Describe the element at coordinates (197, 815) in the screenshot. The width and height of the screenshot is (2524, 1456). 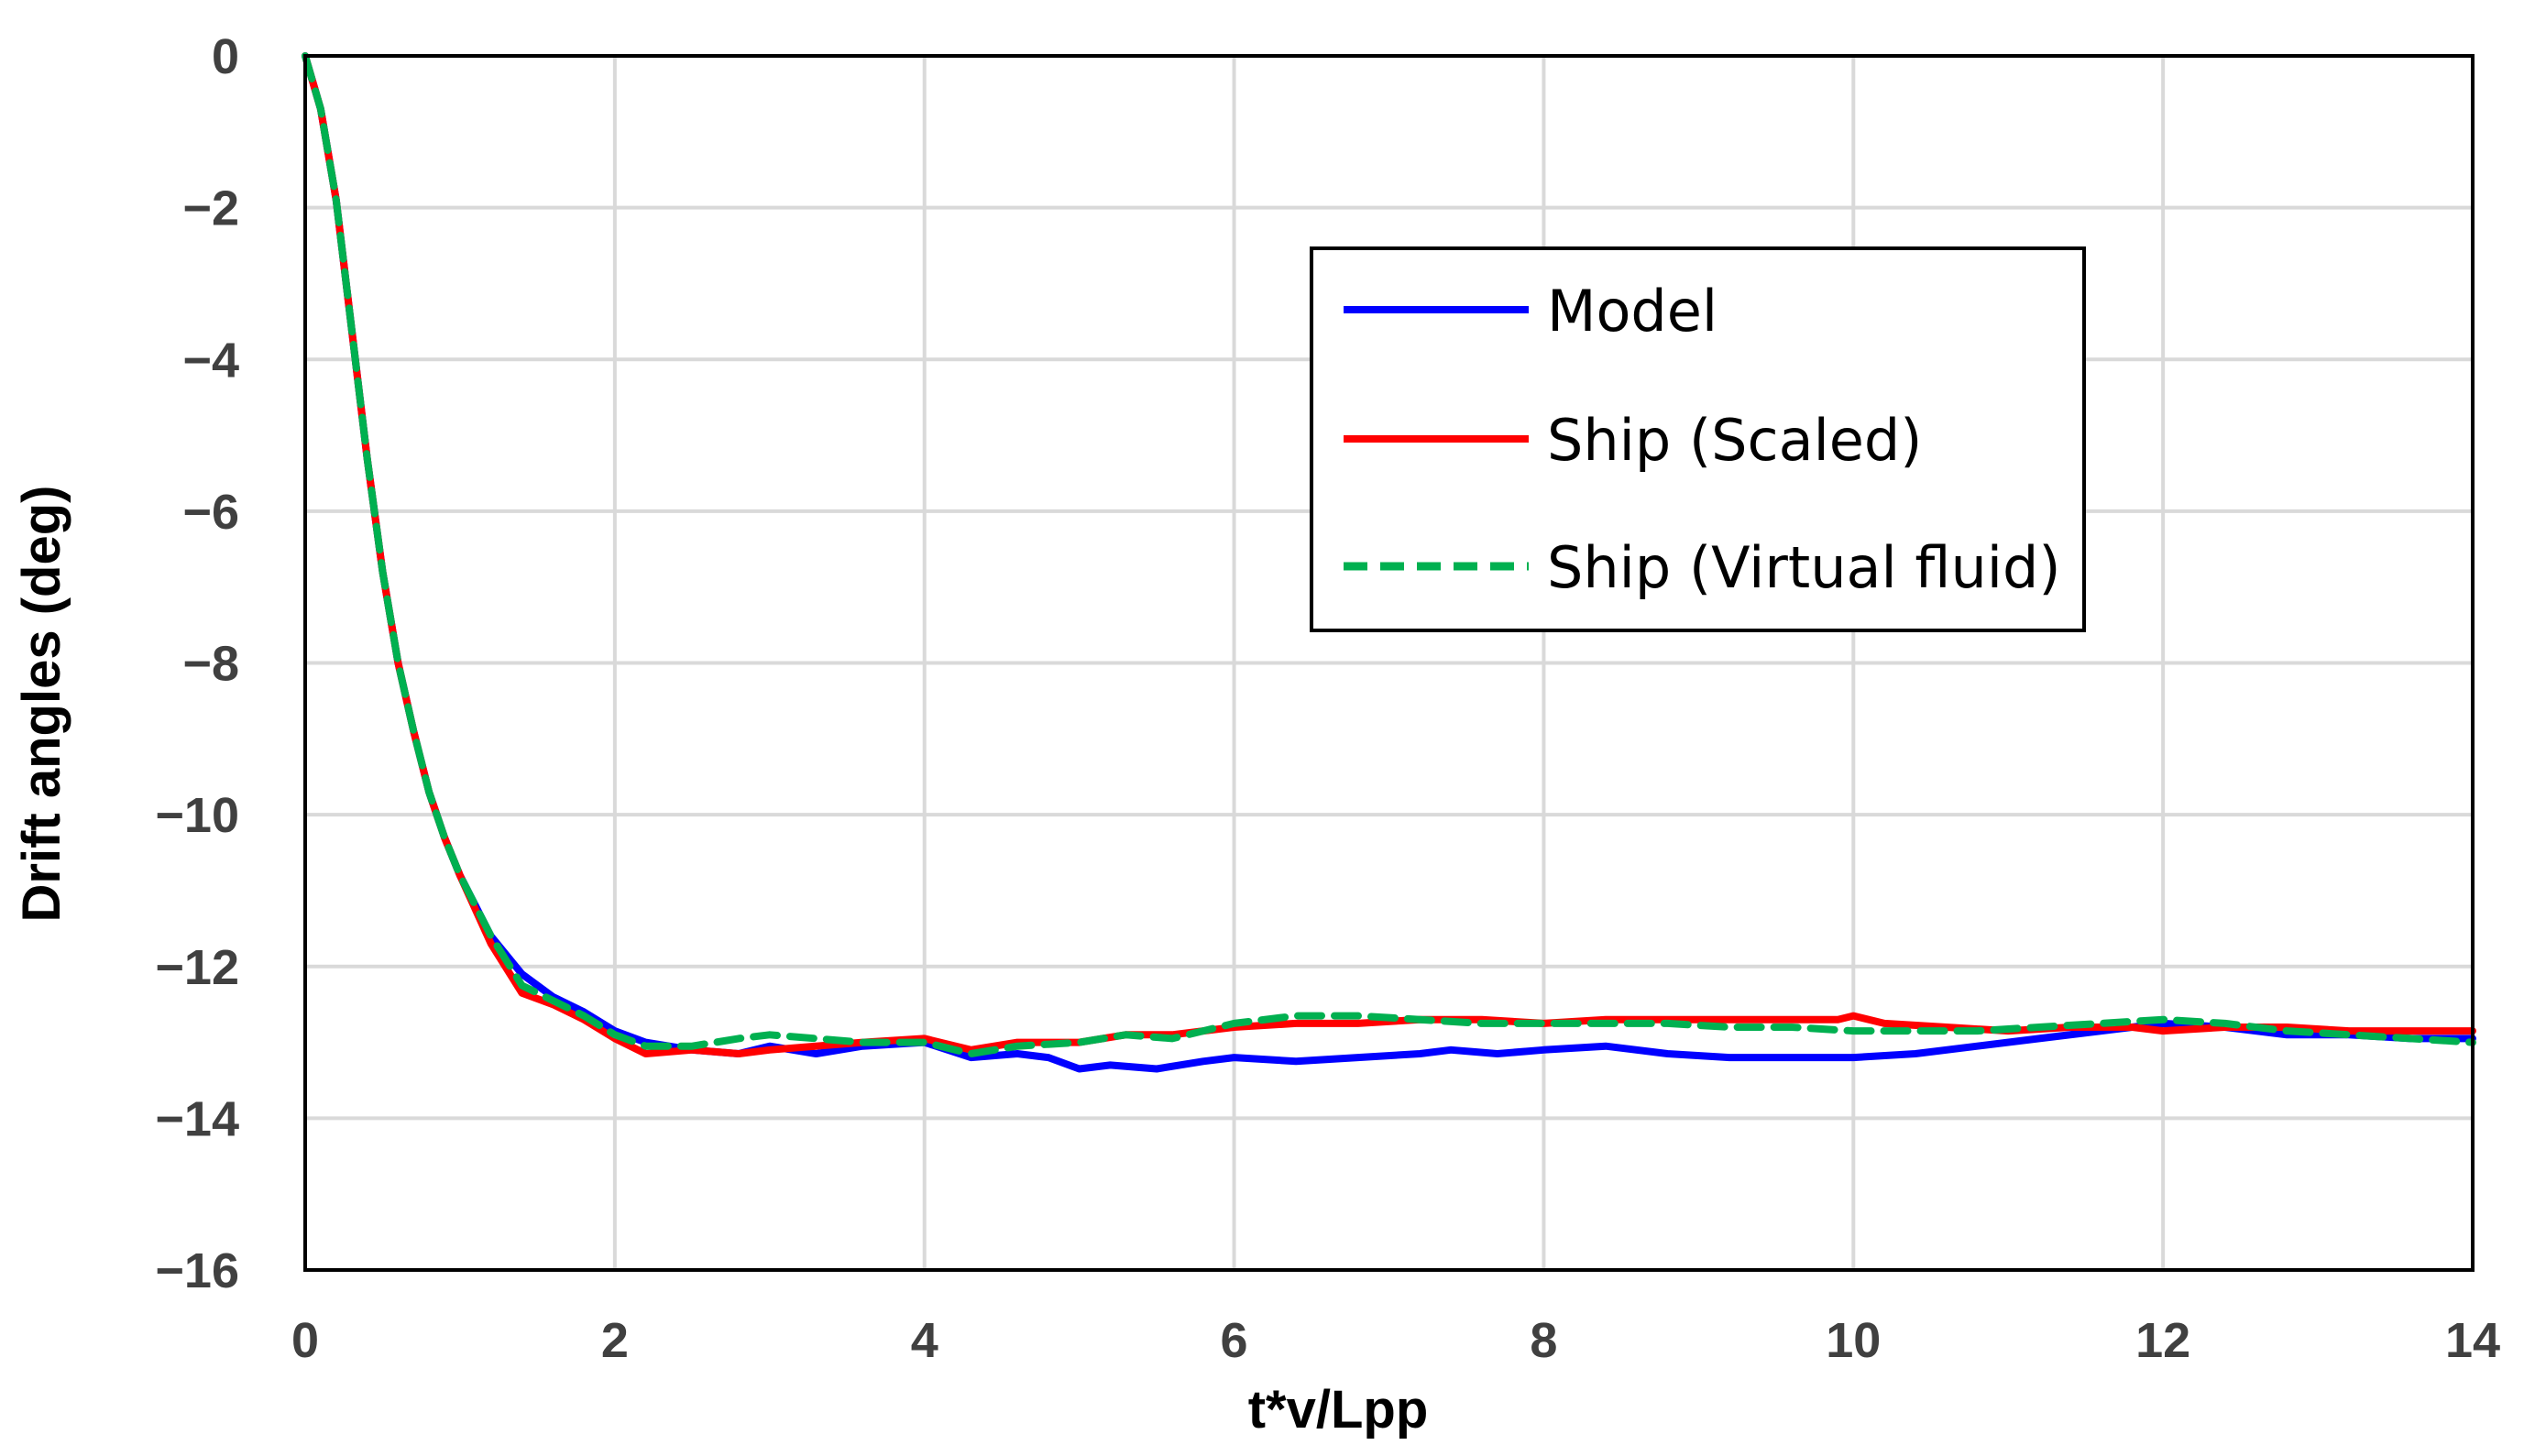
I see `y-tick-label: −10` at that location.